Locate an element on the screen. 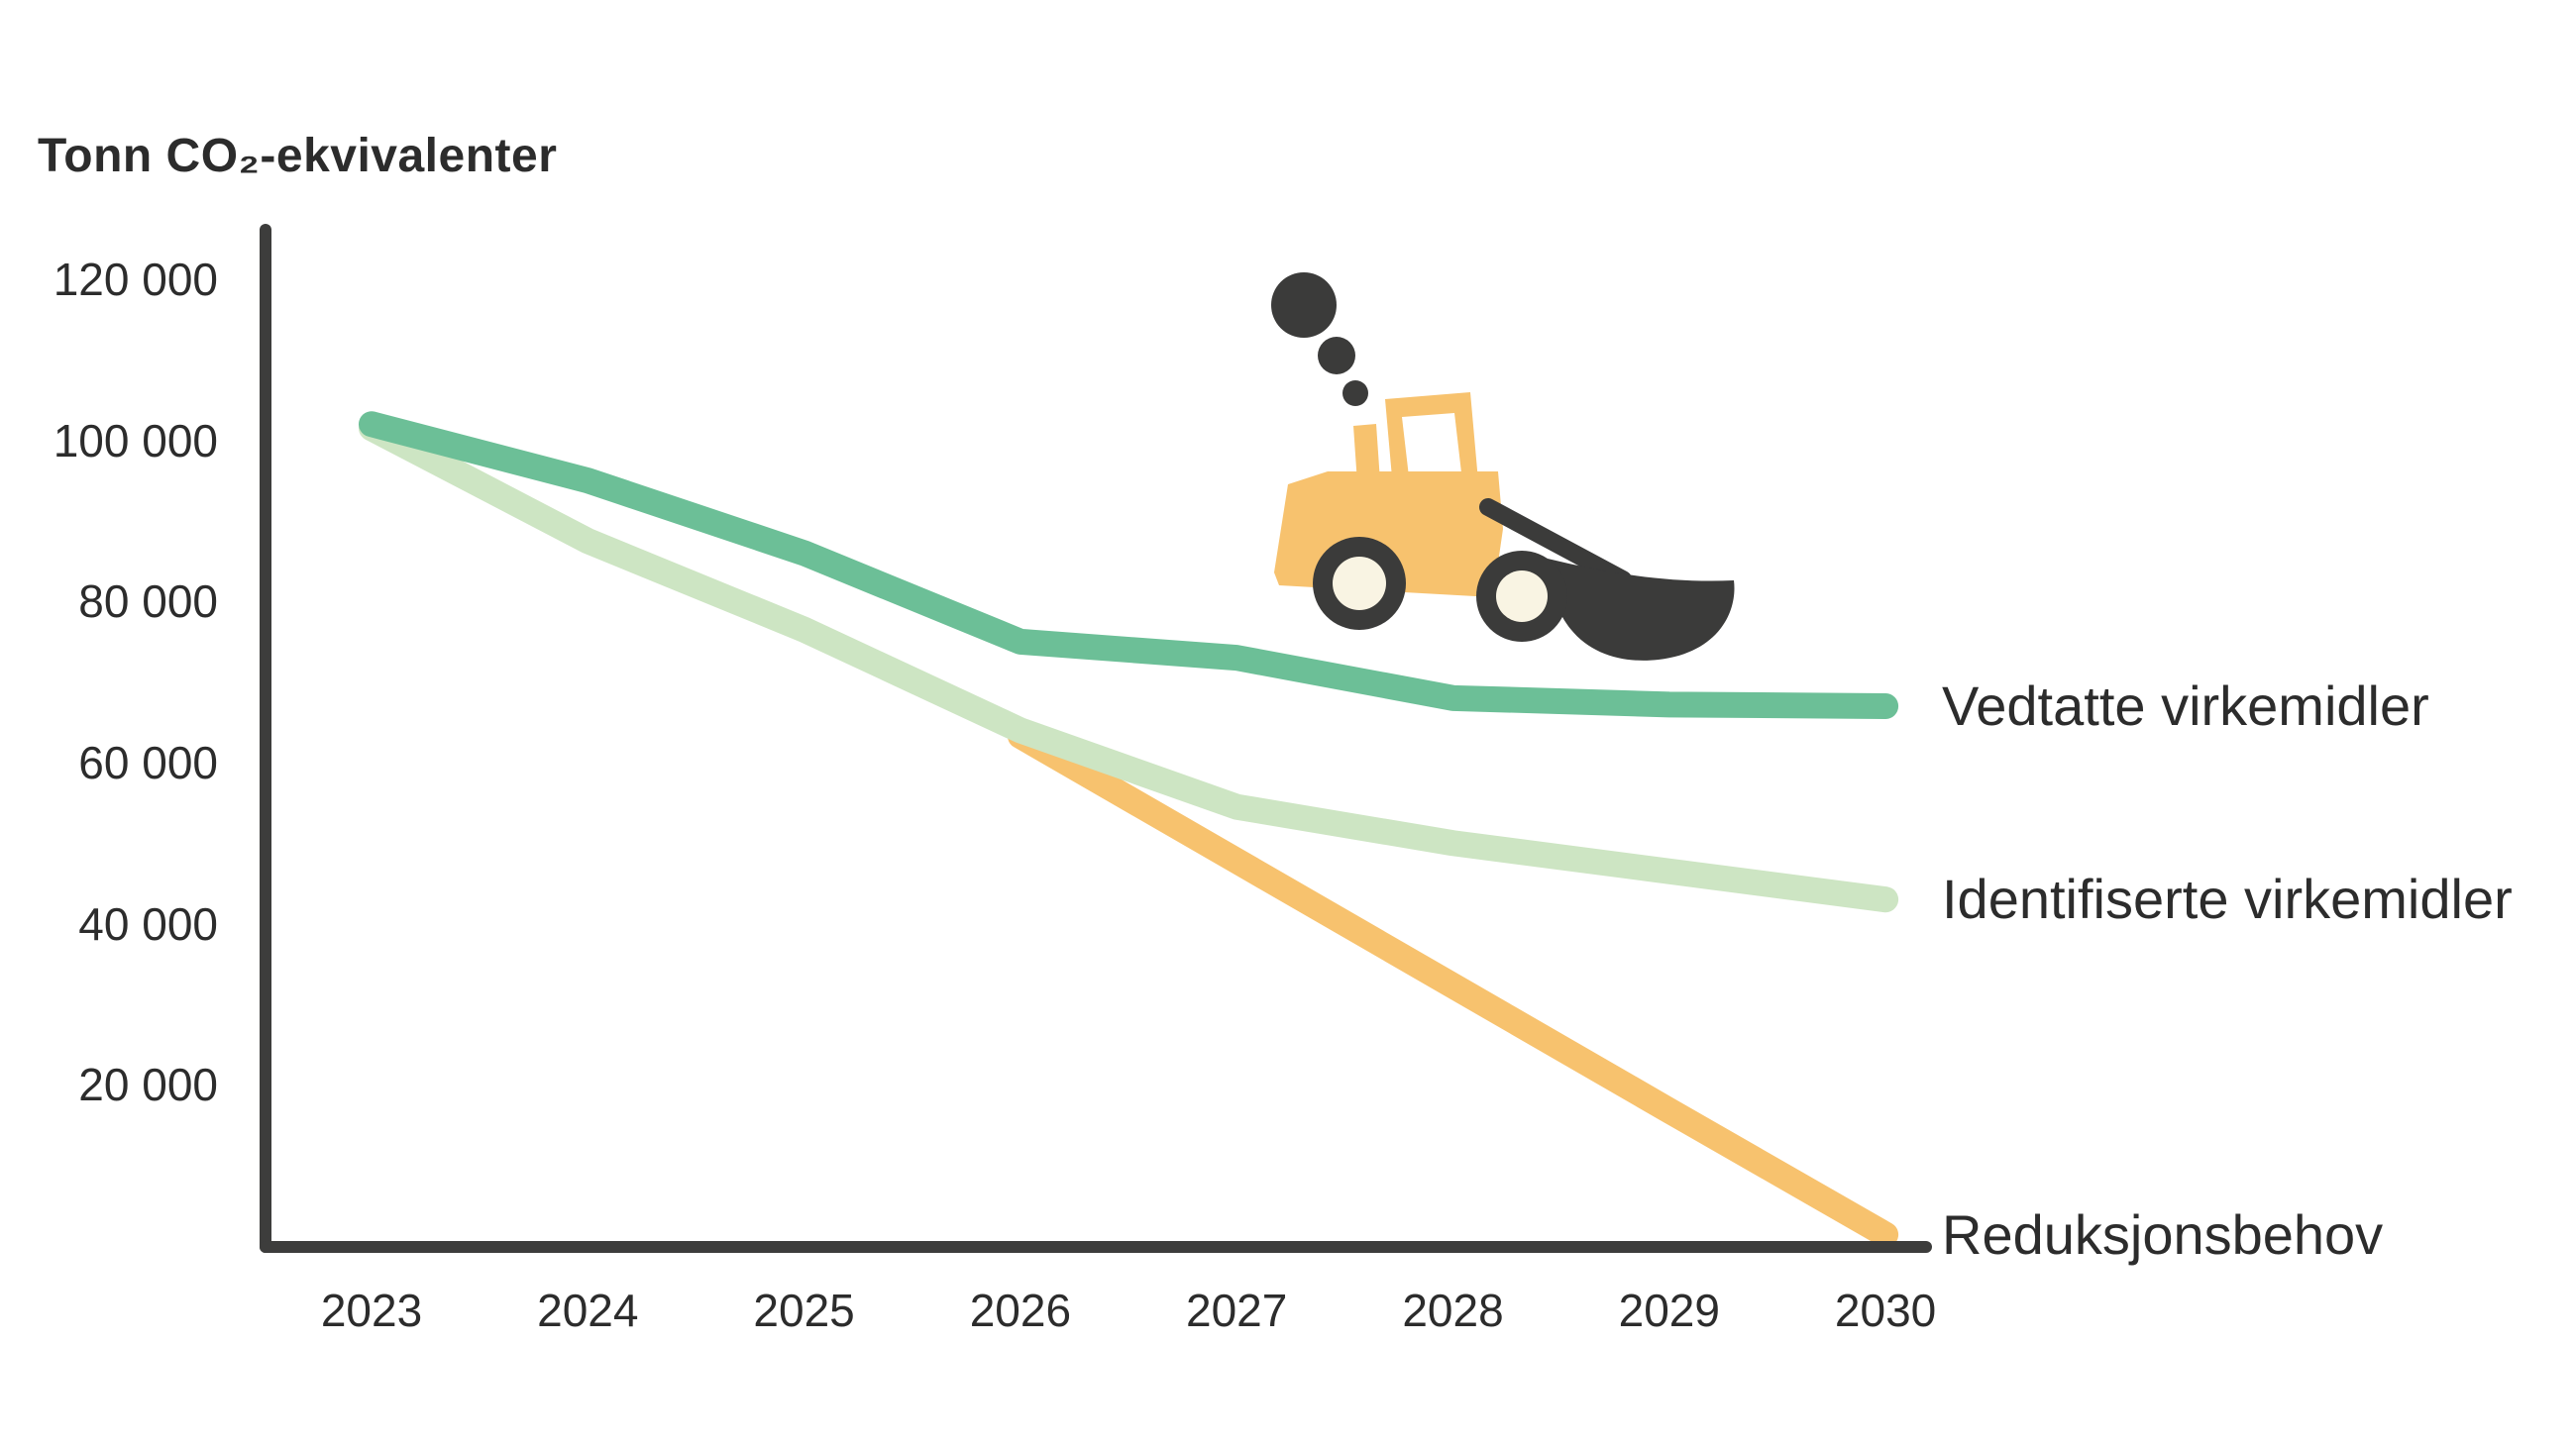 The width and height of the screenshot is (2576, 1449). series-line-reduksjonsbehov is located at coordinates (1453, 985).